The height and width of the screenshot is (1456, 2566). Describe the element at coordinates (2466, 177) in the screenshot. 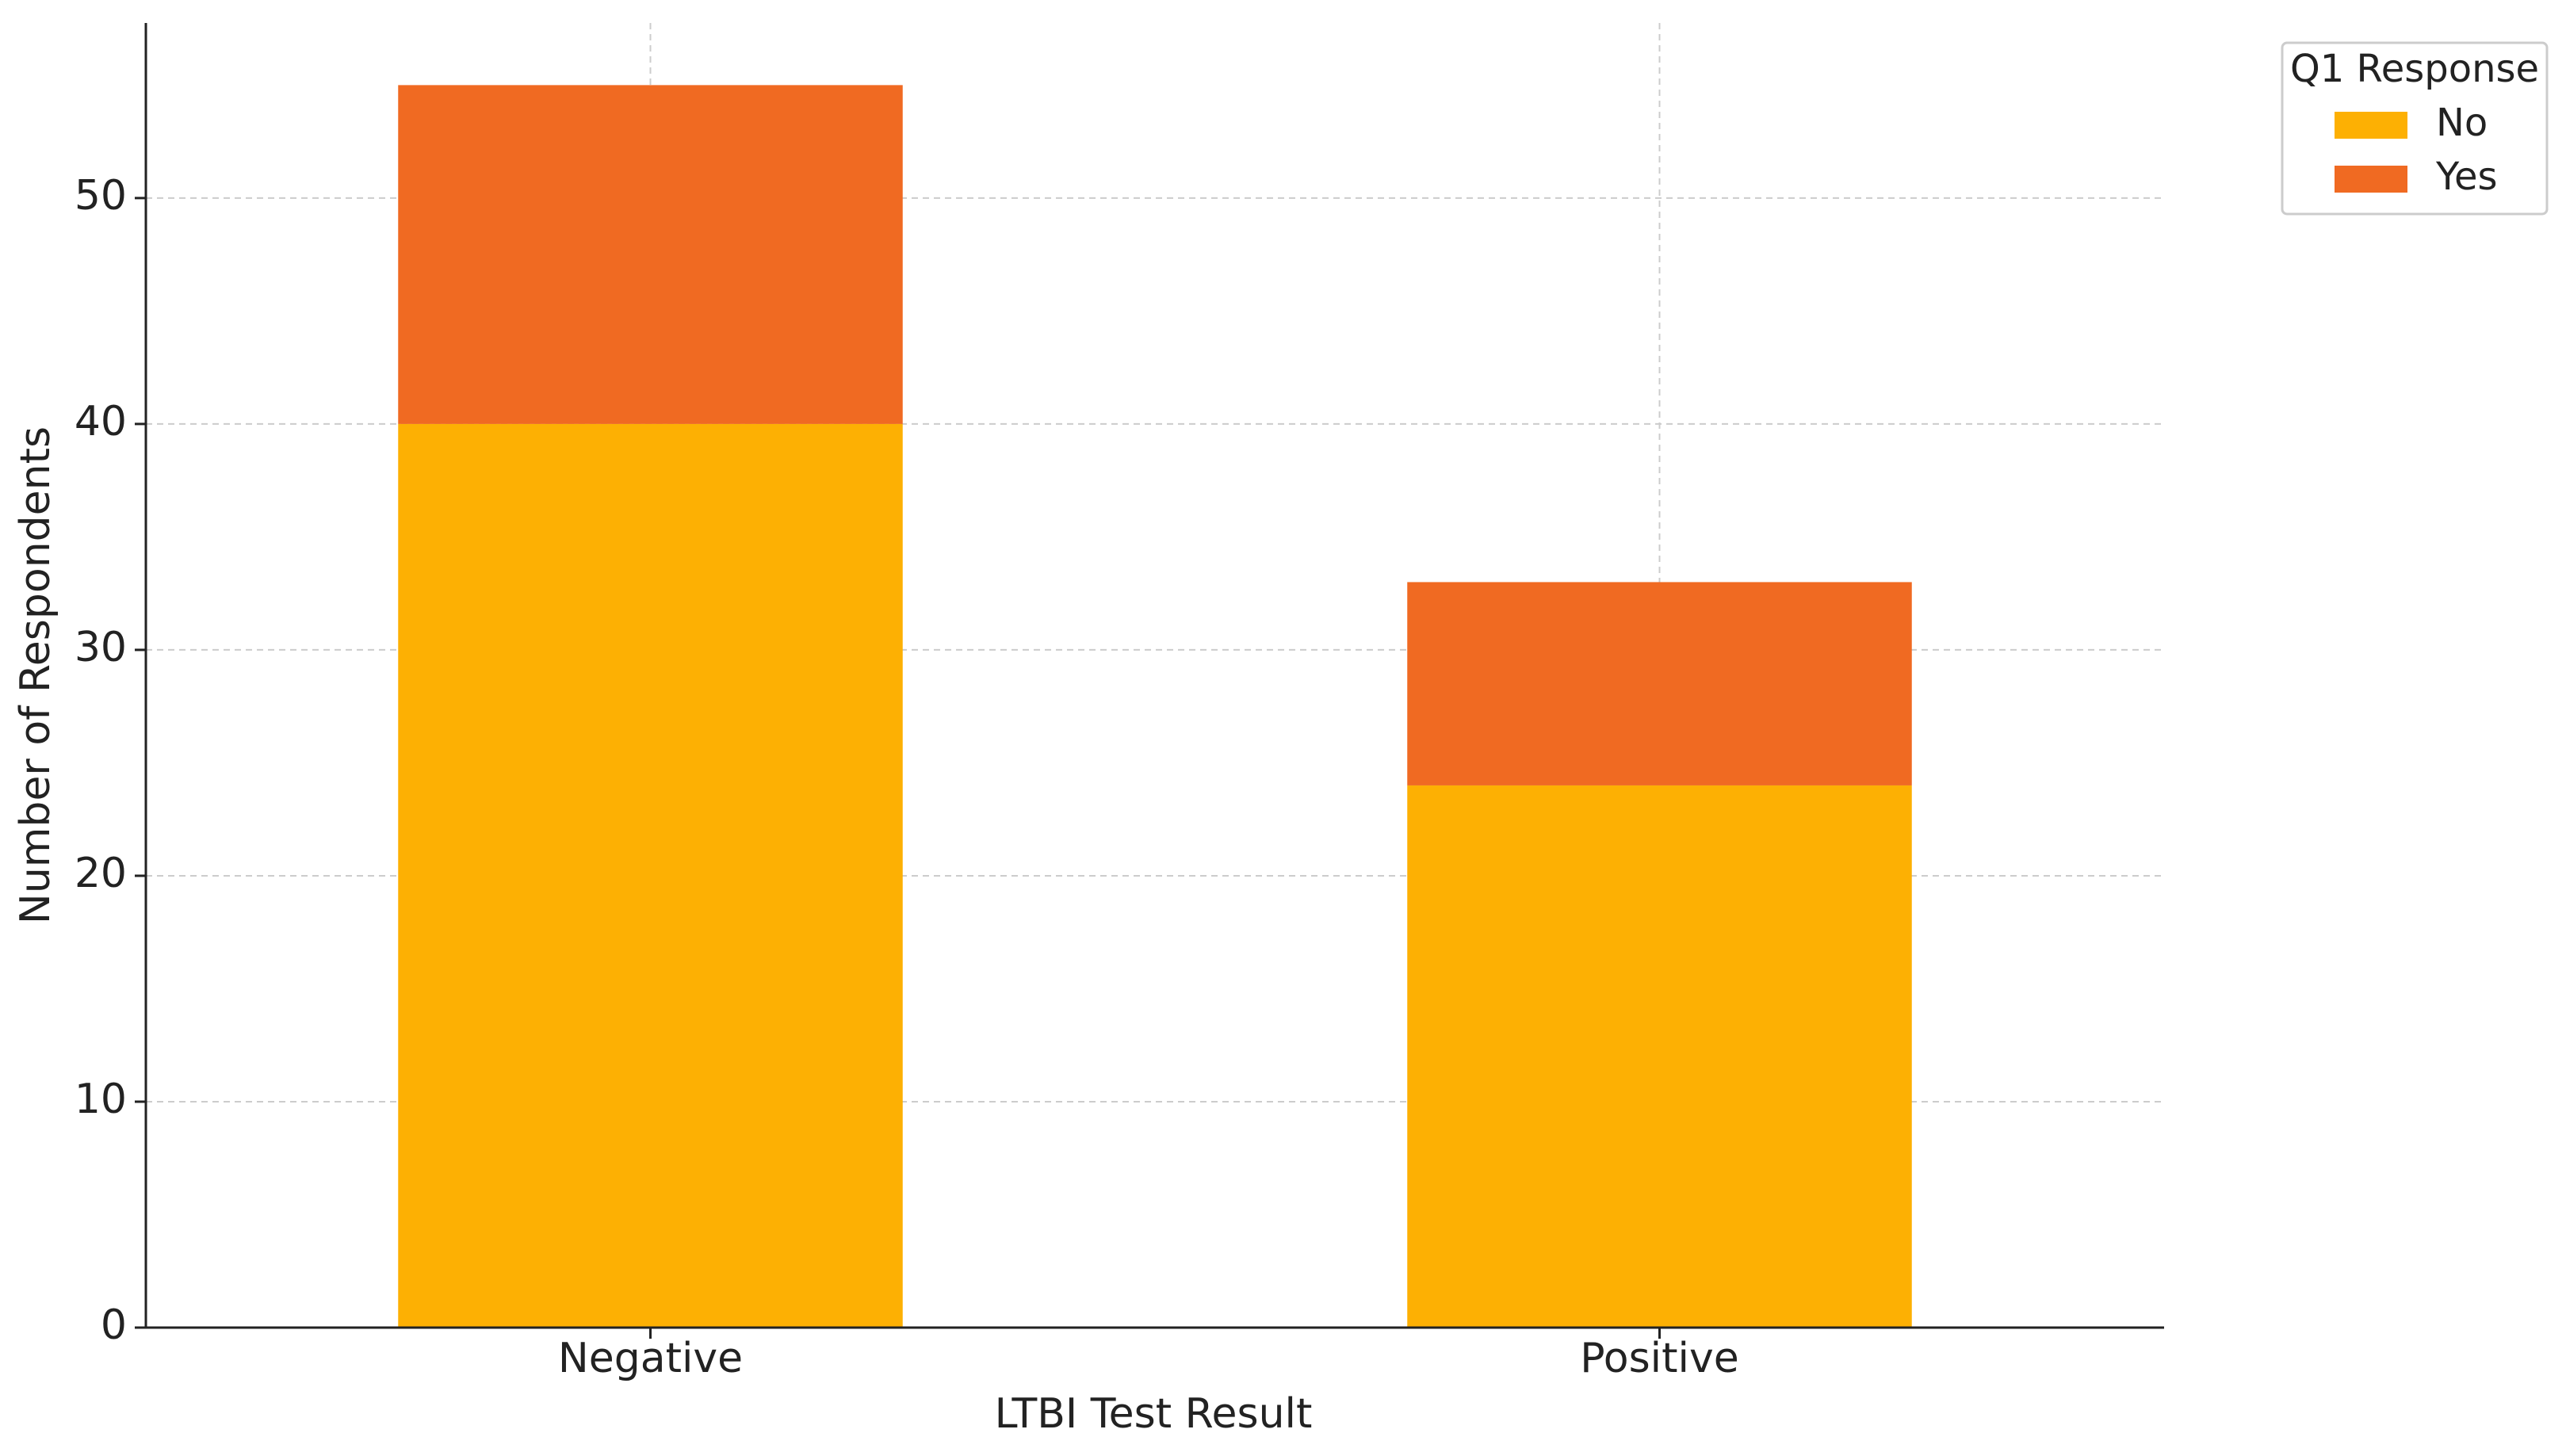

I see `legend-label: Yes` at that location.